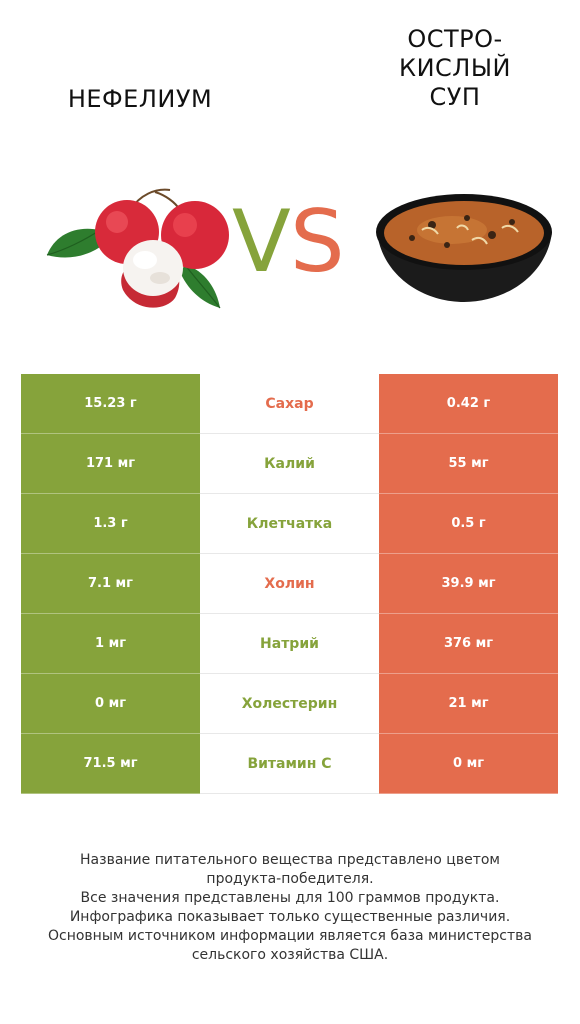 This screenshot has height=1024, width=580. I want to click on table-row: 171 мг Калий 55 мг, so click(289, 464).